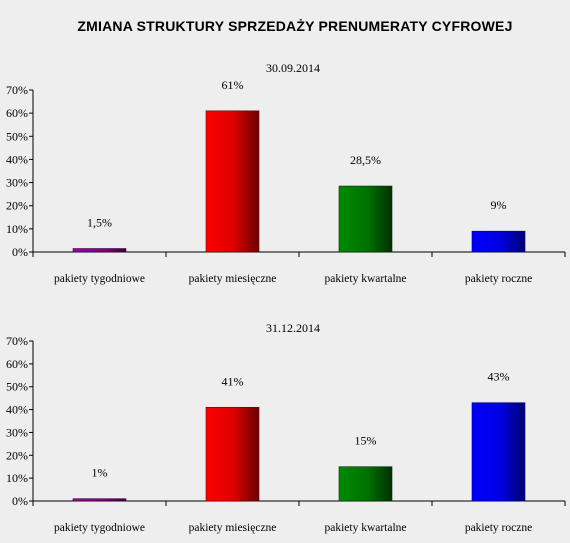 The height and width of the screenshot is (543, 570). I want to click on data-label: 15%, so click(366, 441).